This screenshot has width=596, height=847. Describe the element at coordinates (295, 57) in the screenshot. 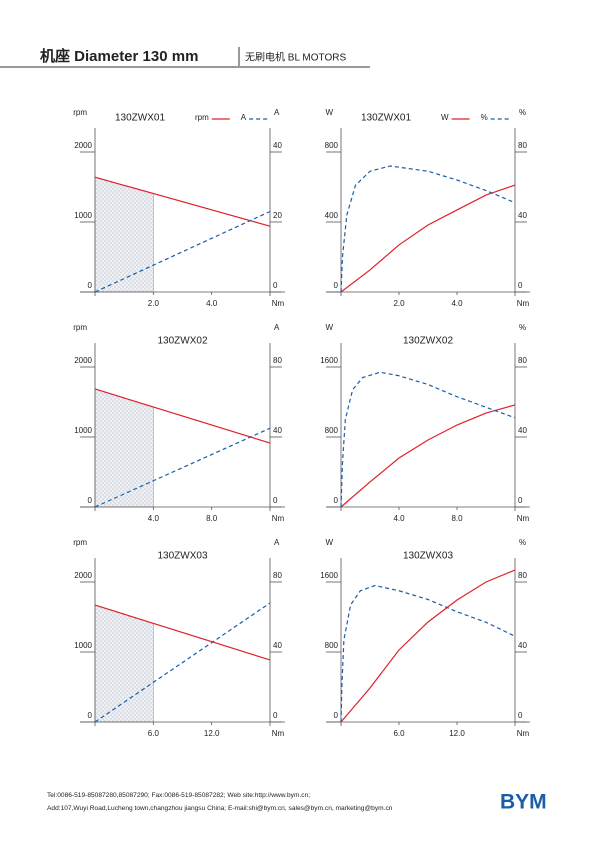

I see `page-subtitle: 无刷电机 BL MOTORS` at that location.